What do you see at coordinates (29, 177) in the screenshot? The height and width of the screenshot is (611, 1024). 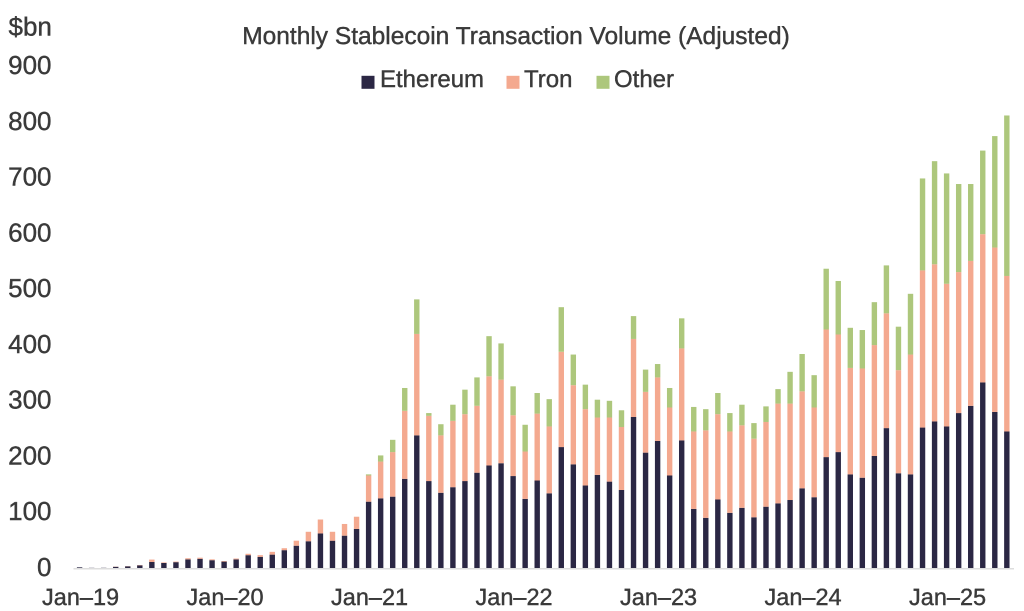 I see `svg-text: 700` at bounding box center [29, 177].